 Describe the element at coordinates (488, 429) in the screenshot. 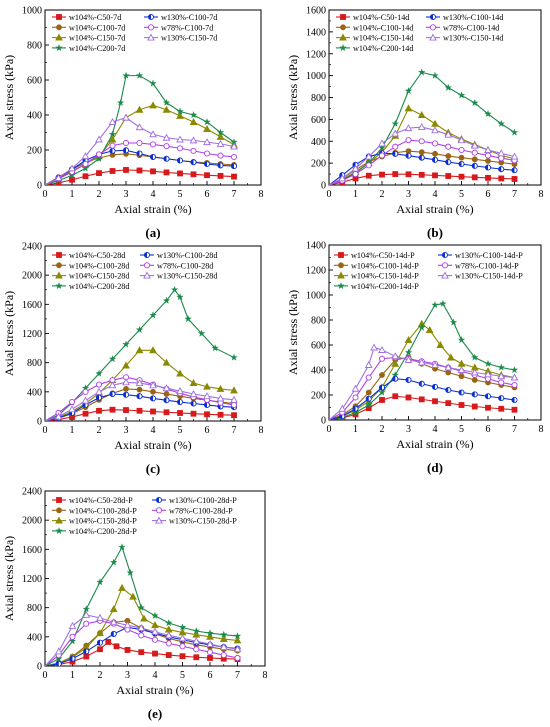

I see `x-tick-label: 6` at that location.